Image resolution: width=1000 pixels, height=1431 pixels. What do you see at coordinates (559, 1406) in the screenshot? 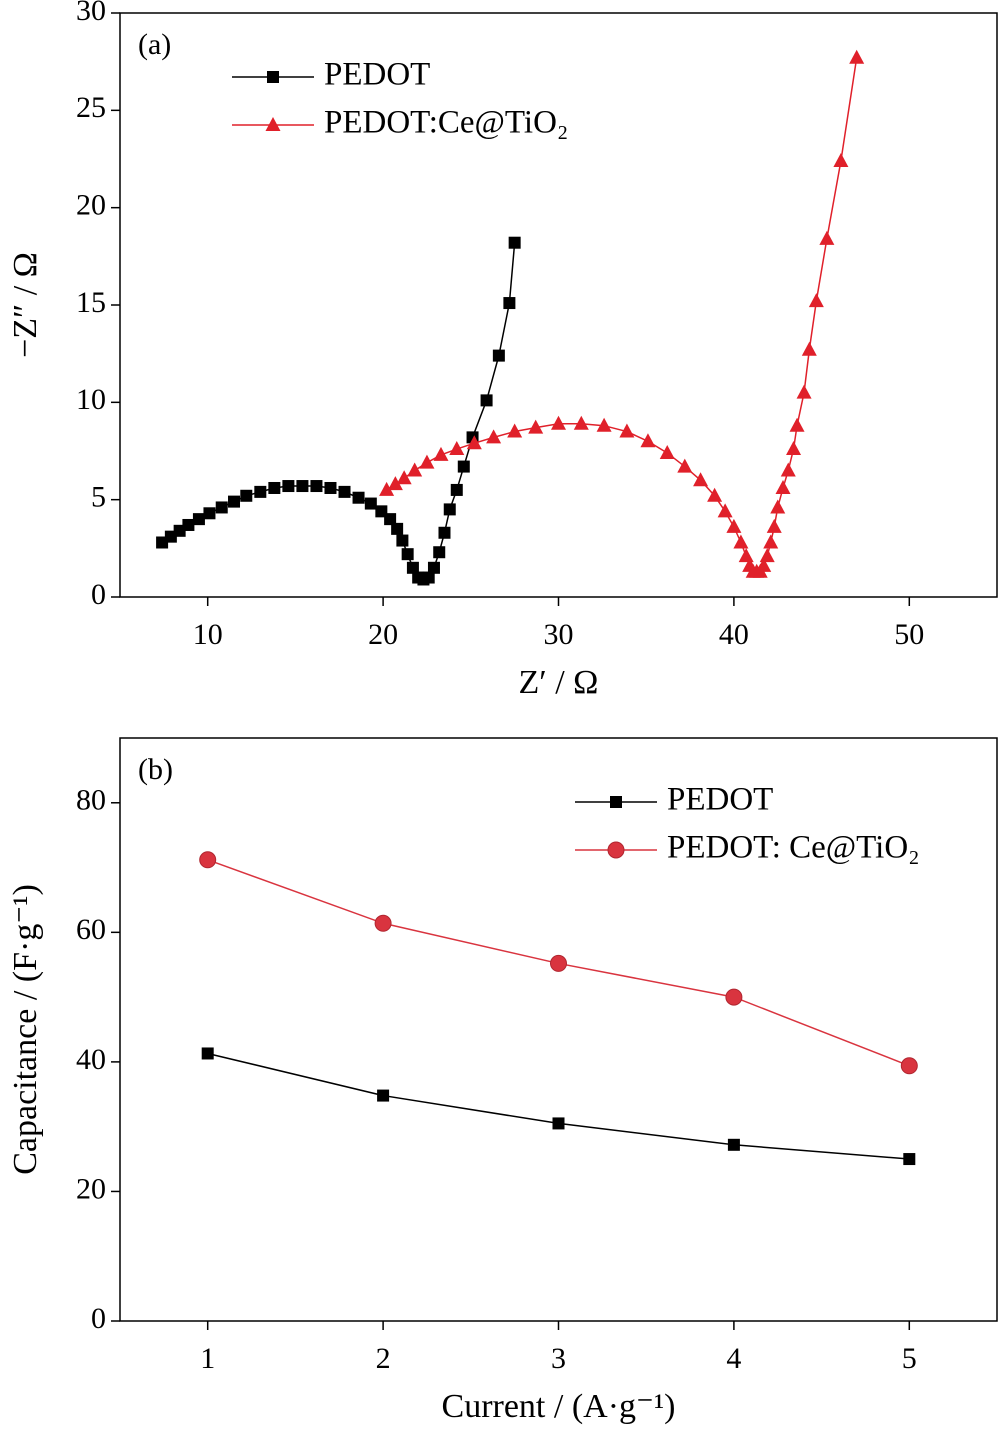
I see `x-axis-label: Current / (A·g⁻¹)` at bounding box center [559, 1406].